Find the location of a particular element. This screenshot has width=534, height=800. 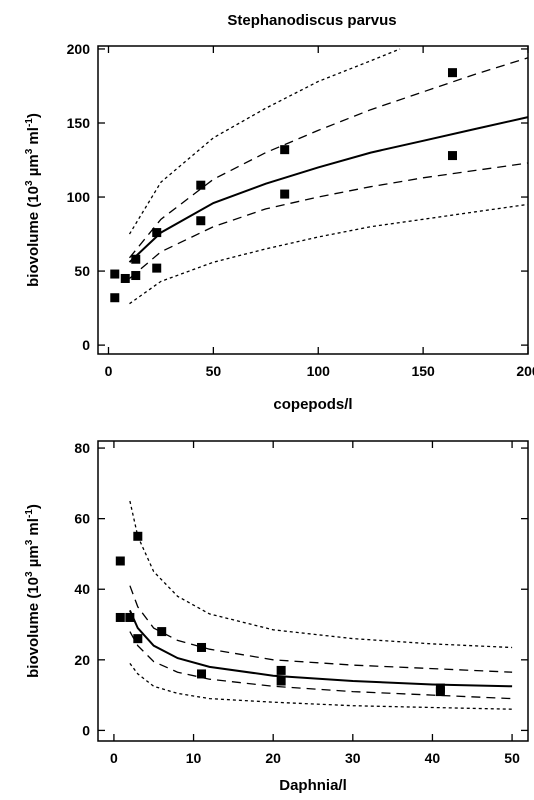

y-tick-label: 20 is located at coordinates (82, 660).